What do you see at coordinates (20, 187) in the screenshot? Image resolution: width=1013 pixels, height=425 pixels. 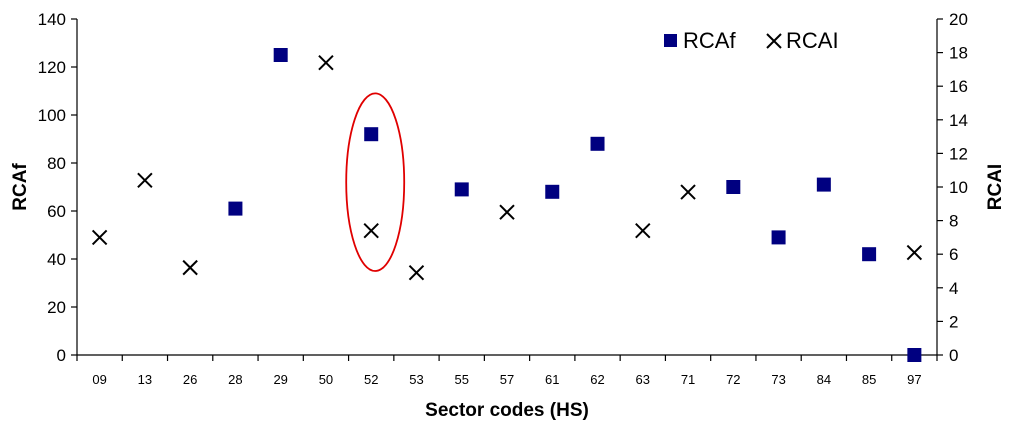 I see `left-axis-title: RCAf` at bounding box center [20, 187].